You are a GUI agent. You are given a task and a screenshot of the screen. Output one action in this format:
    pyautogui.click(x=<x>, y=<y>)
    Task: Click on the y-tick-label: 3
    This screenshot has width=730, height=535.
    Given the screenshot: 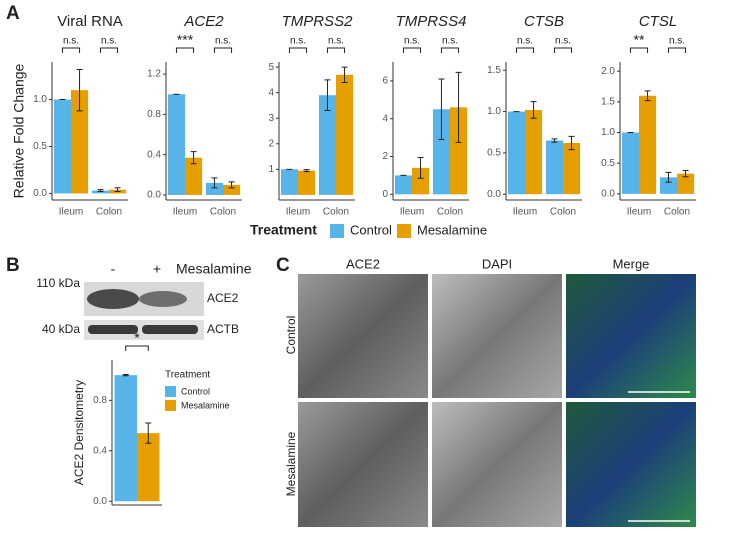 What is the action you would take?
    pyautogui.click(x=271, y=118)
    